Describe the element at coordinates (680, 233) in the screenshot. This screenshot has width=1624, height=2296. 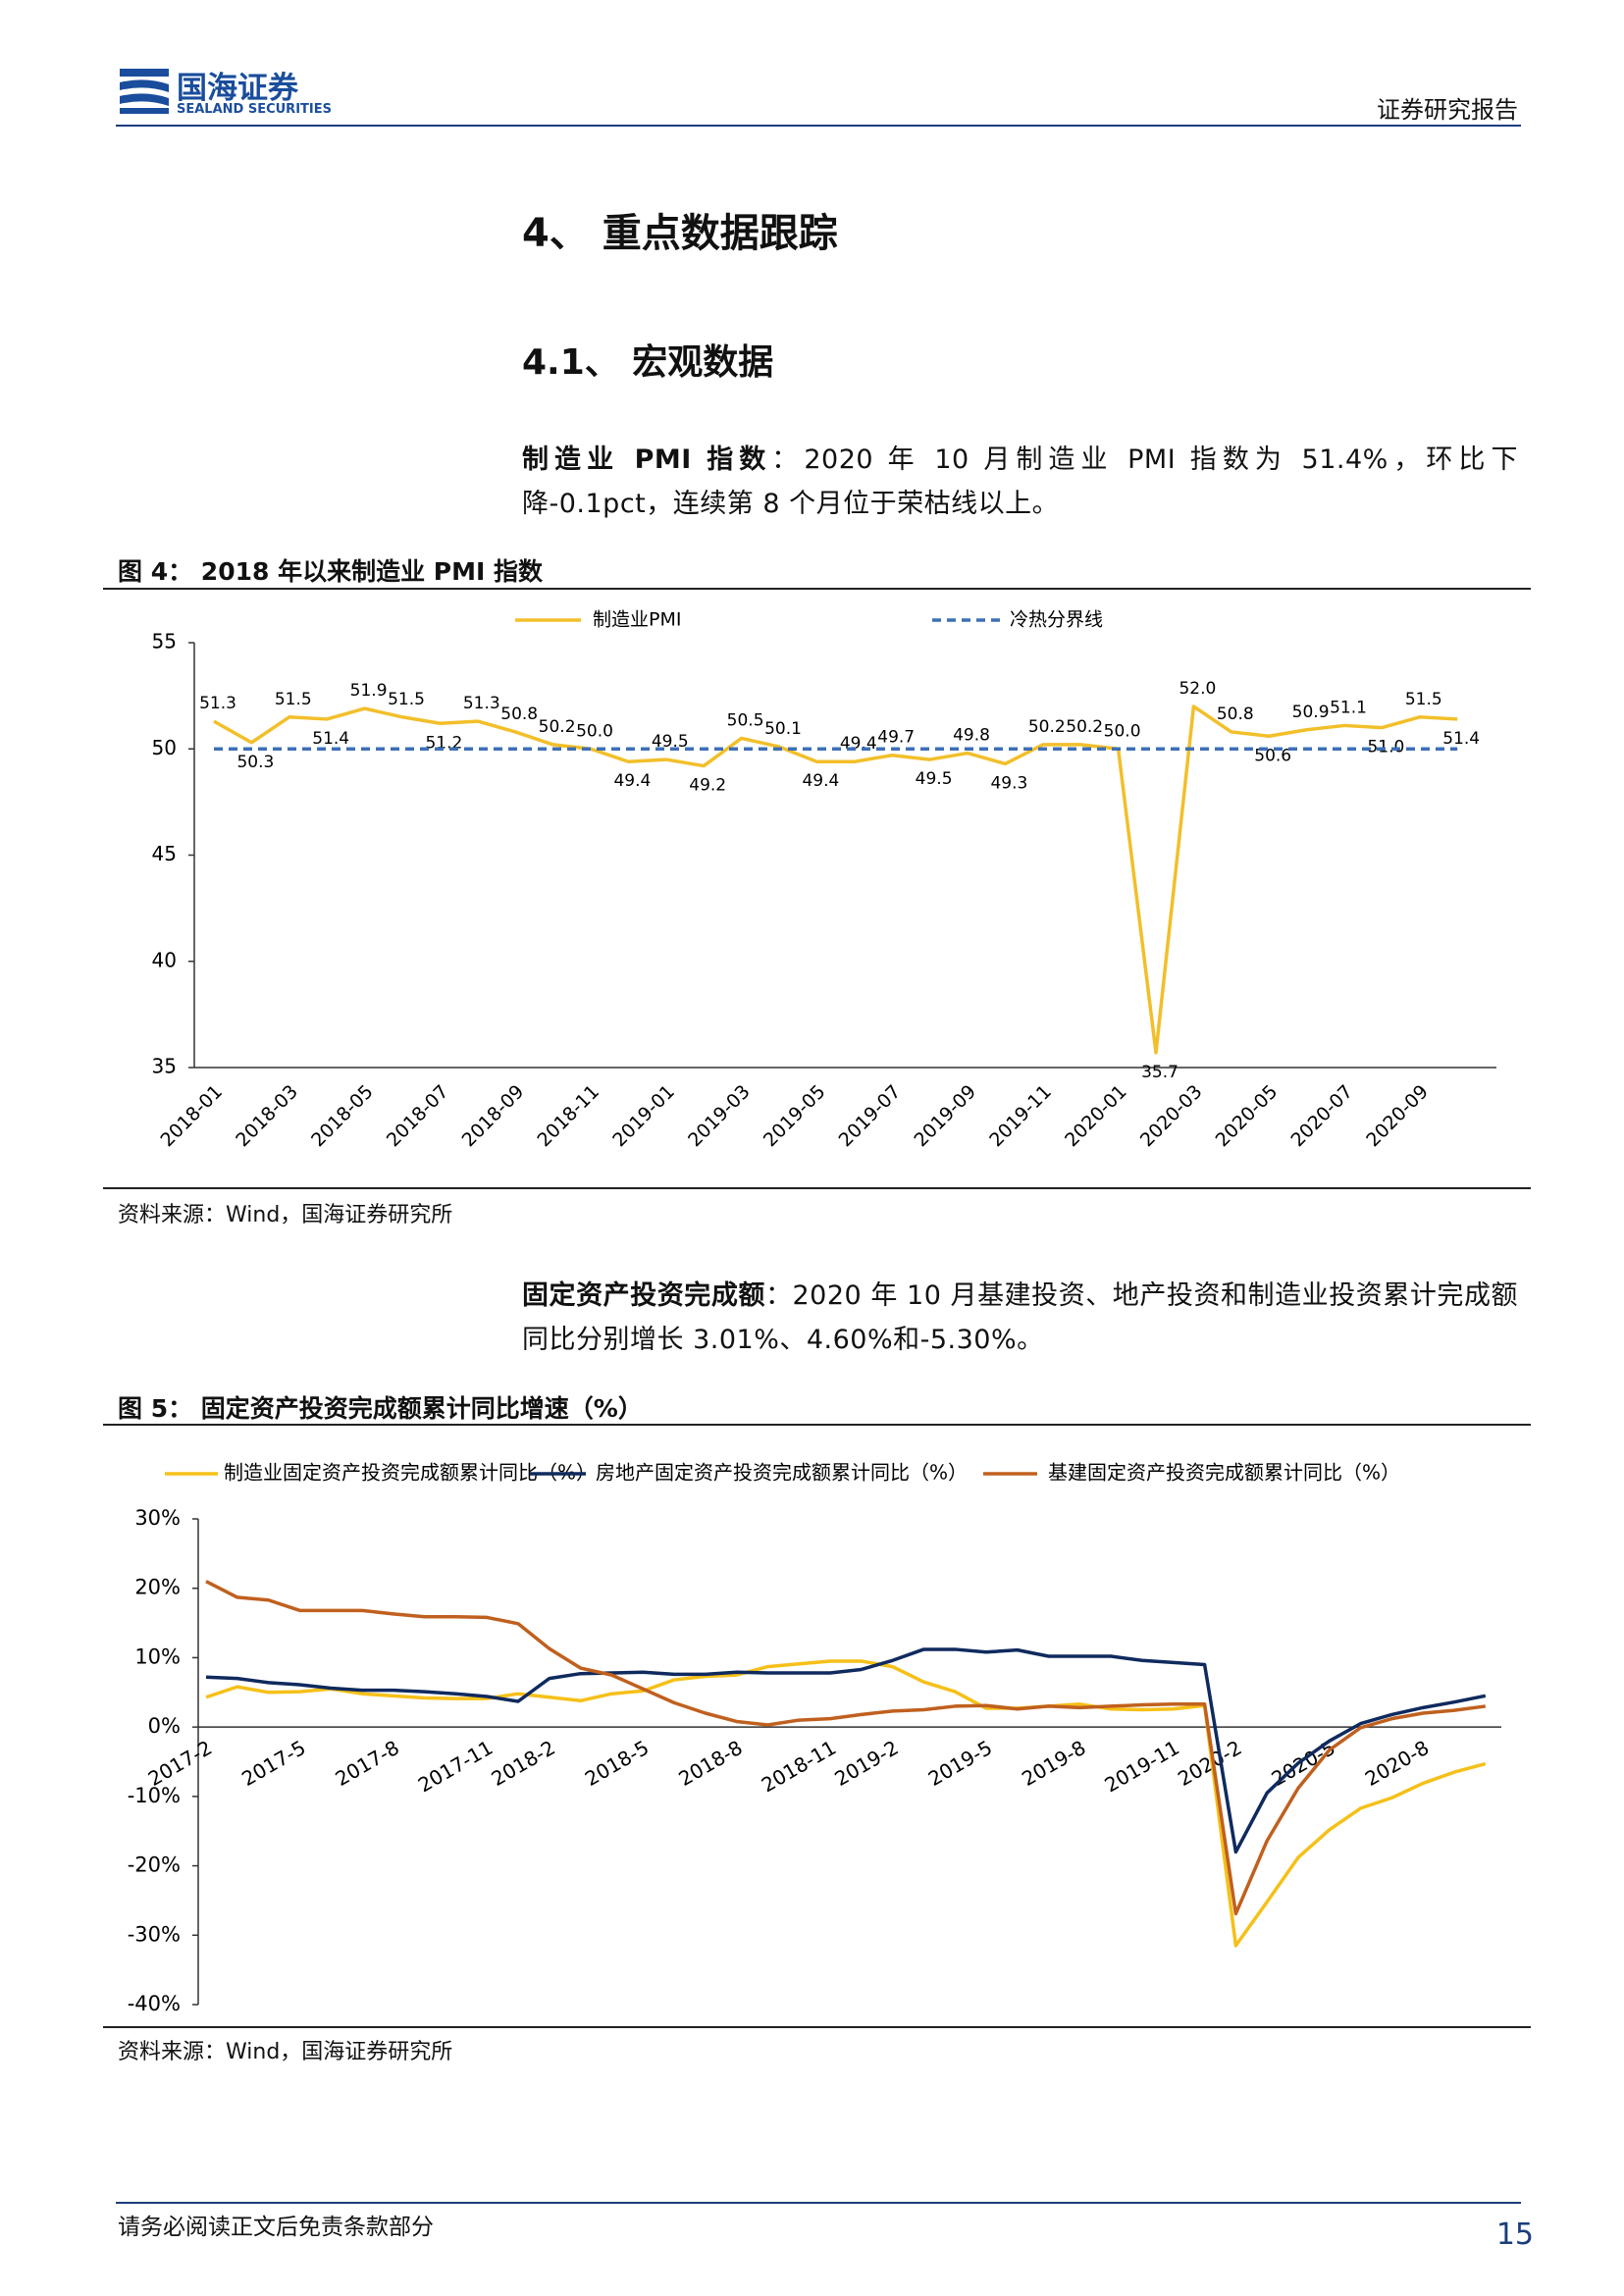
I see `section-heading: 4、 重点数据跟踪` at that location.